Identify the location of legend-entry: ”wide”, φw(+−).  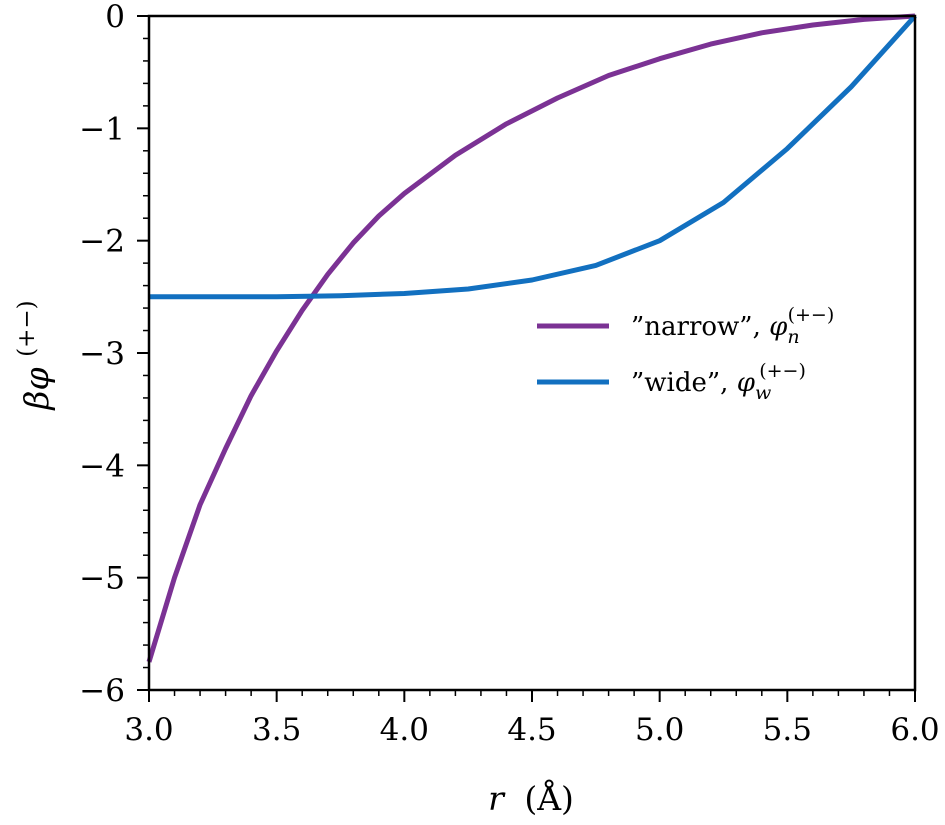
(718, 382).